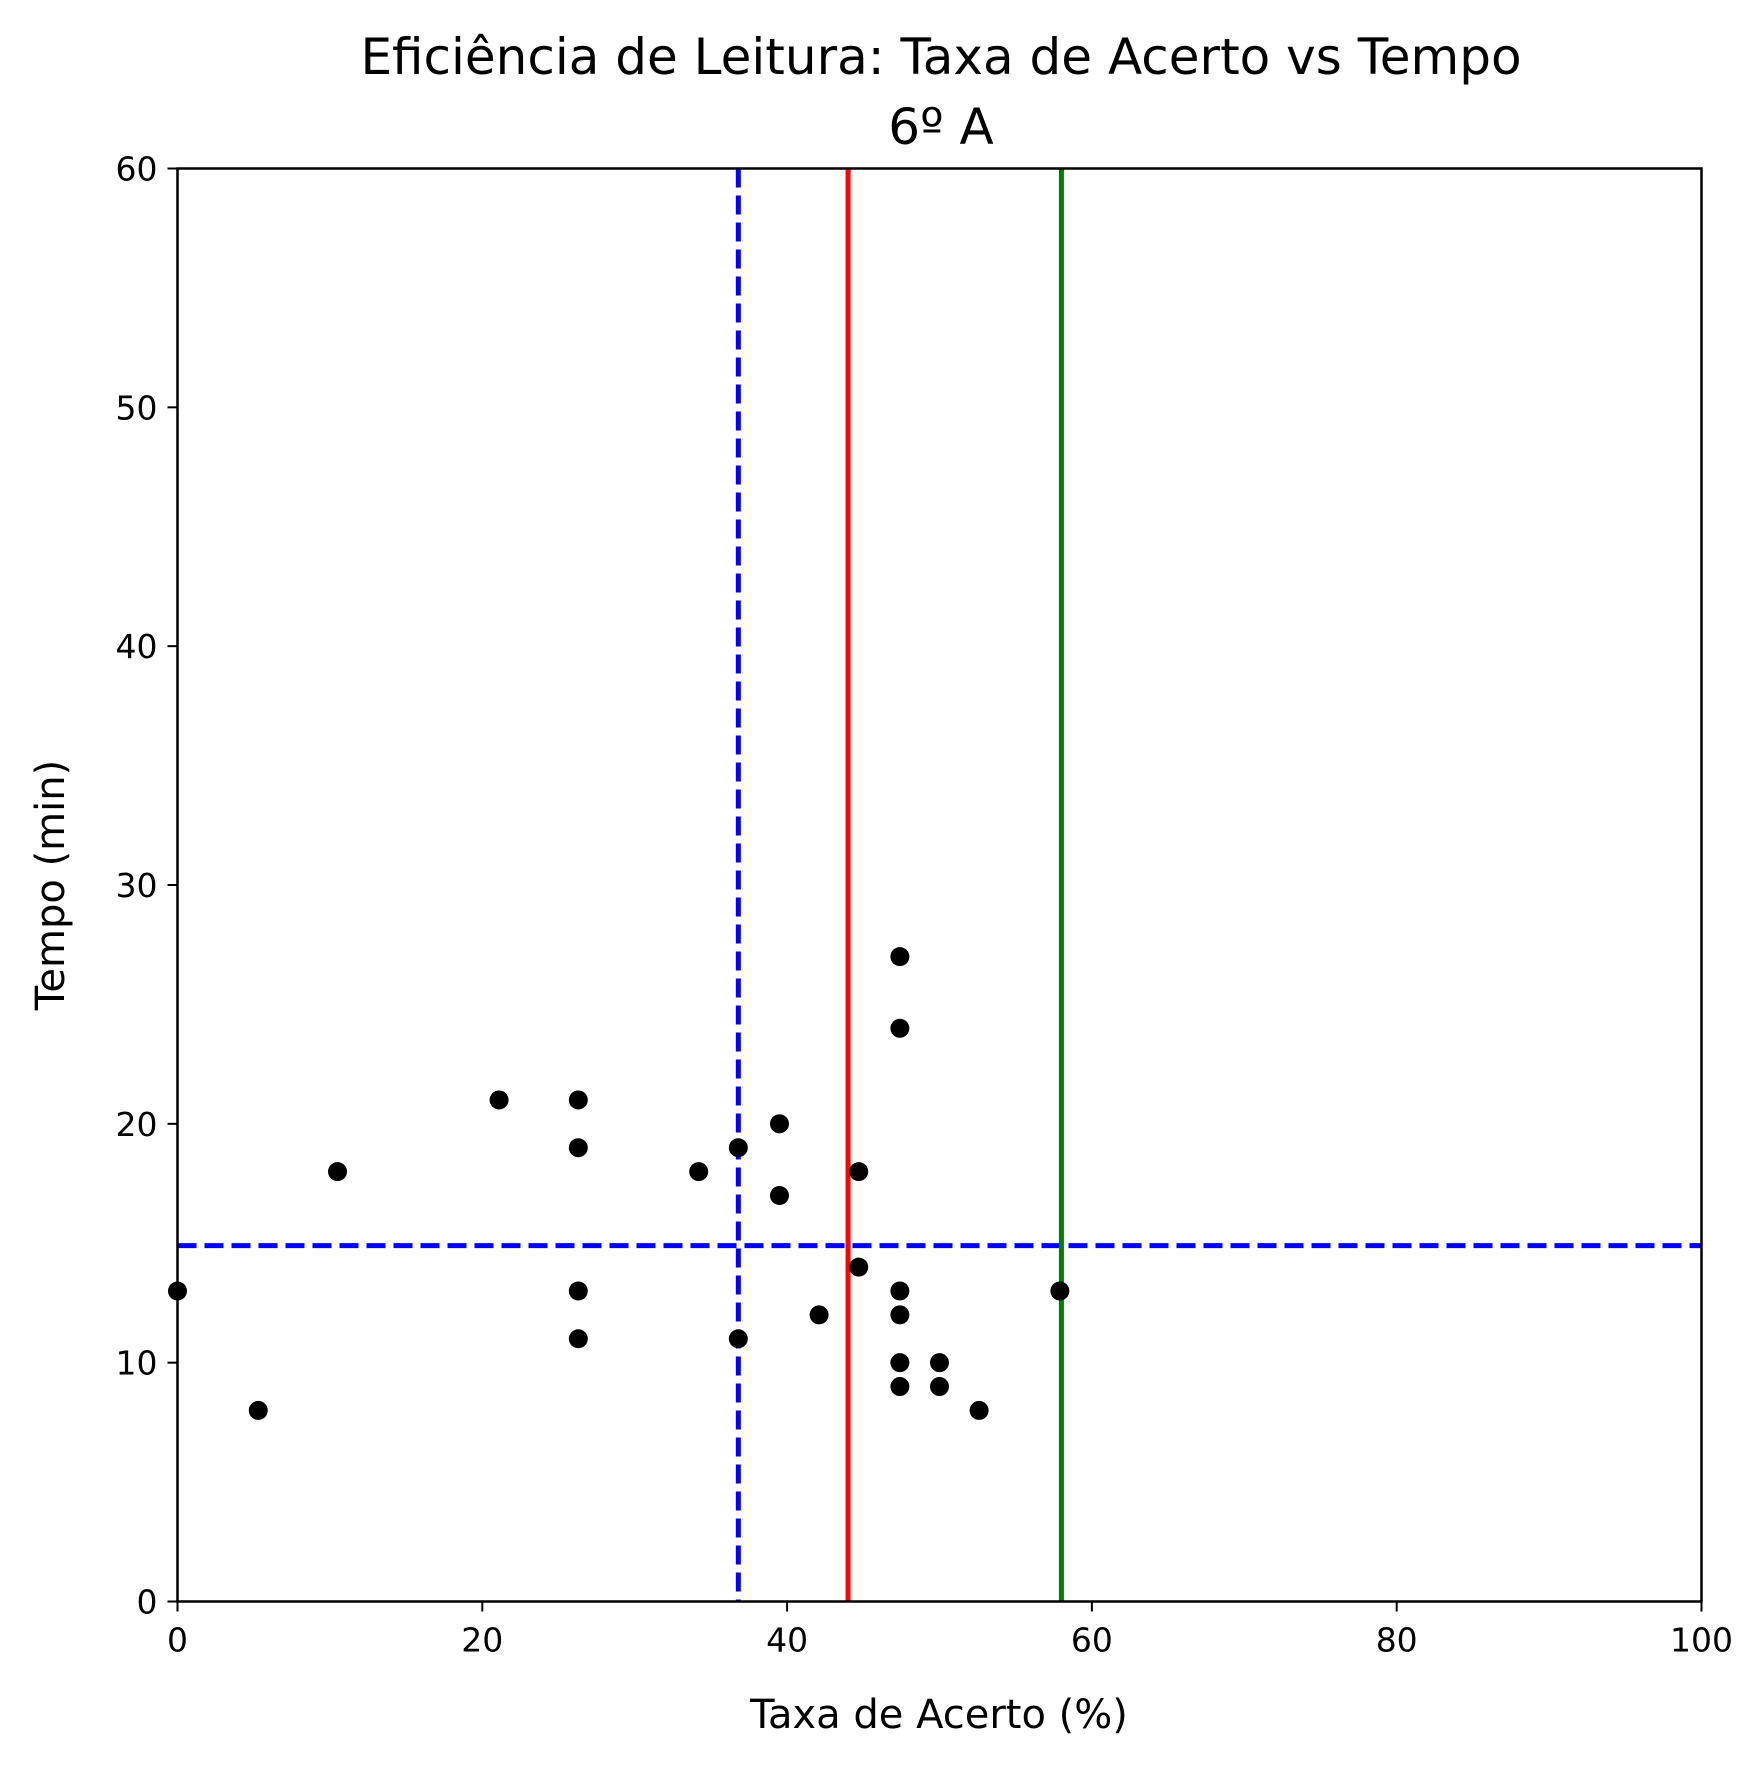  What do you see at coordinates (482, 1640) in the screenshot?
I see `x-tick-label-20: 20` at bounding box center [482, 1640].